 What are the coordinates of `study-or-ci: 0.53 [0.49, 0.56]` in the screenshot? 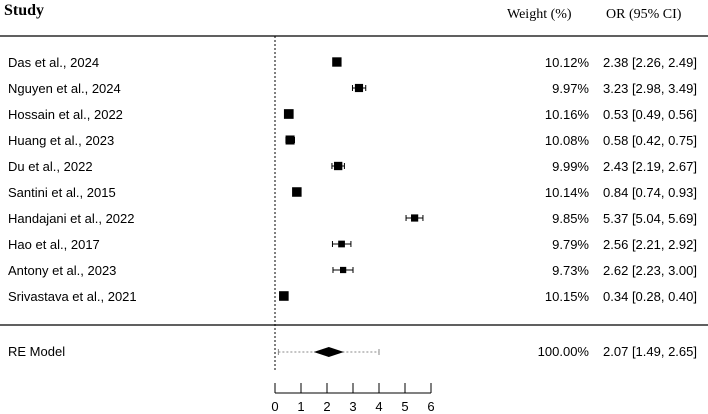 It's located at (650, 114).